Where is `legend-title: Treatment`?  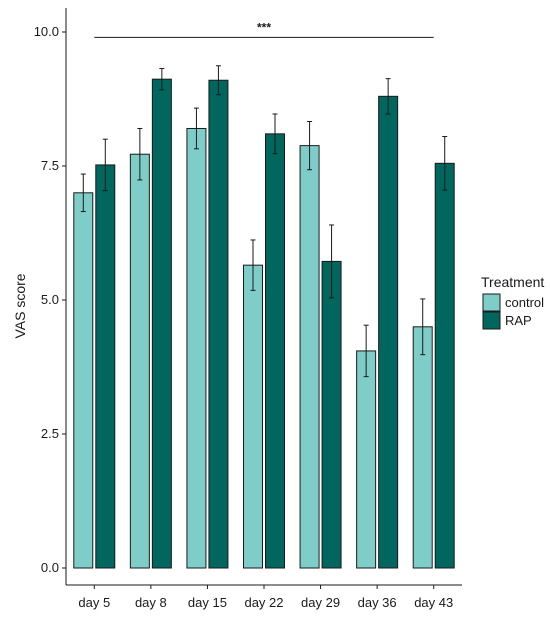
legend-title: Treatment is located at coordinates (512, 282).